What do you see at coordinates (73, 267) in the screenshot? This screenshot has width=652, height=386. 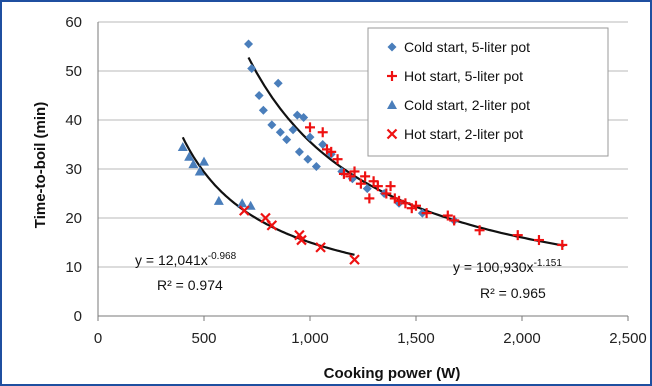 I see `y-tick-label: 10` at bounding box center [73, 267].